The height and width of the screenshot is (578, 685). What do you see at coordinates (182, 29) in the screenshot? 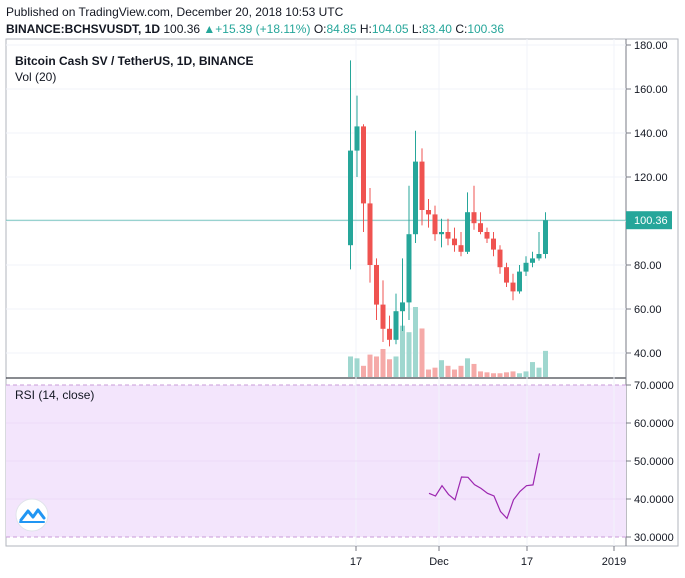
I see `last-price-text: 100.36` at bounding box center [182, 29].